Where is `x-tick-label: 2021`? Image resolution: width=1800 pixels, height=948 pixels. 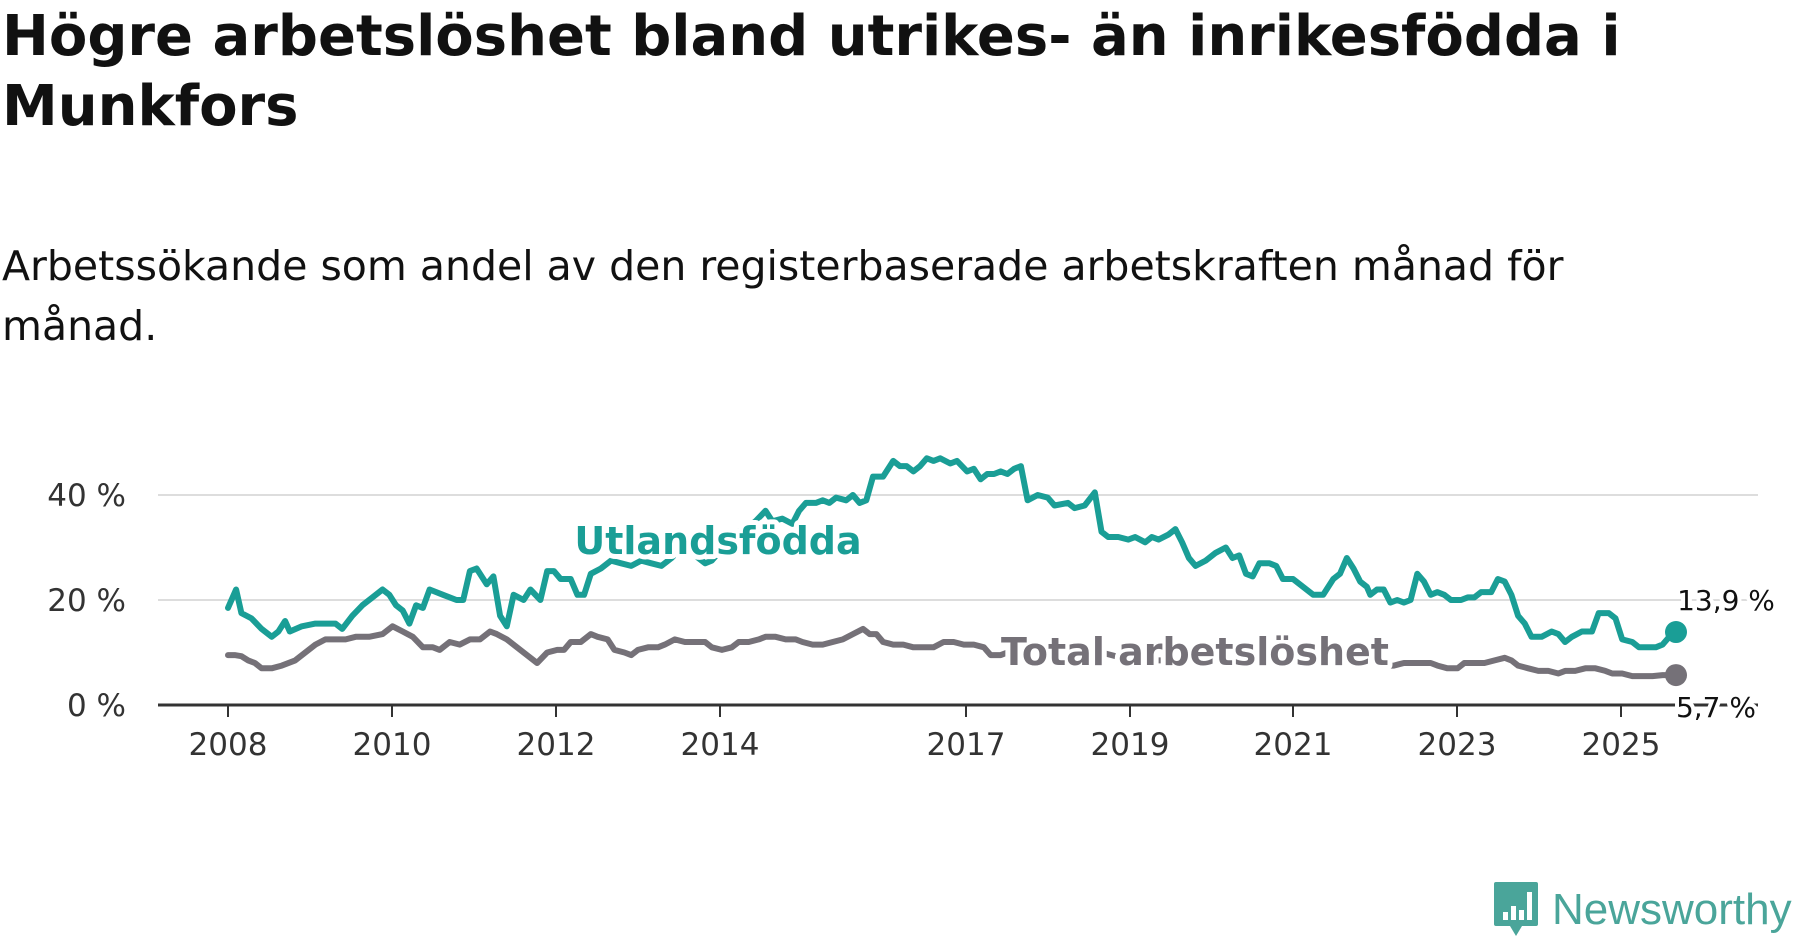
x-tick-label: 2021 is located at coordinates (1293, 745).